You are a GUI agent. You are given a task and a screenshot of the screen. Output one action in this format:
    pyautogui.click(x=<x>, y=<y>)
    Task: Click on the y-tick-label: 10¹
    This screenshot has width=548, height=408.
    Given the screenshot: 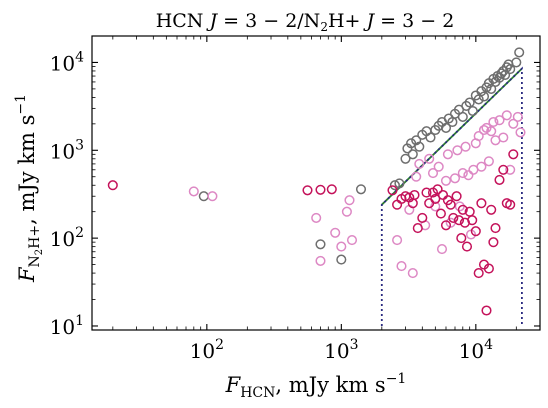 What is the action you would take?
    pyautogui.click(x=67, y=326)
    